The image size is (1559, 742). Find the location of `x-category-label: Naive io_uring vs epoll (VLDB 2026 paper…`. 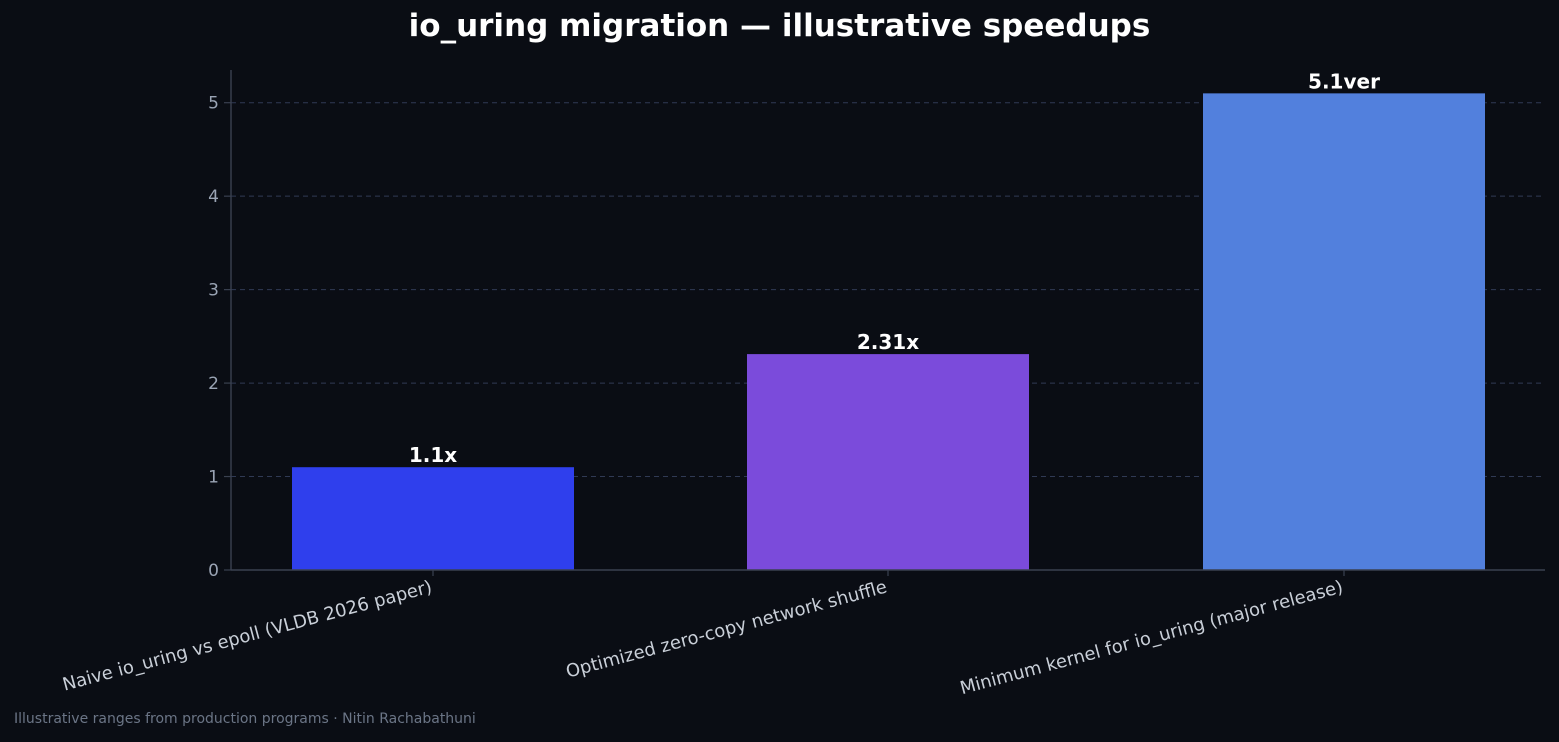

x-category-label: Naive io_uring vs epoll (VLDB 2026 paper… is located at coordinates (247, 636).